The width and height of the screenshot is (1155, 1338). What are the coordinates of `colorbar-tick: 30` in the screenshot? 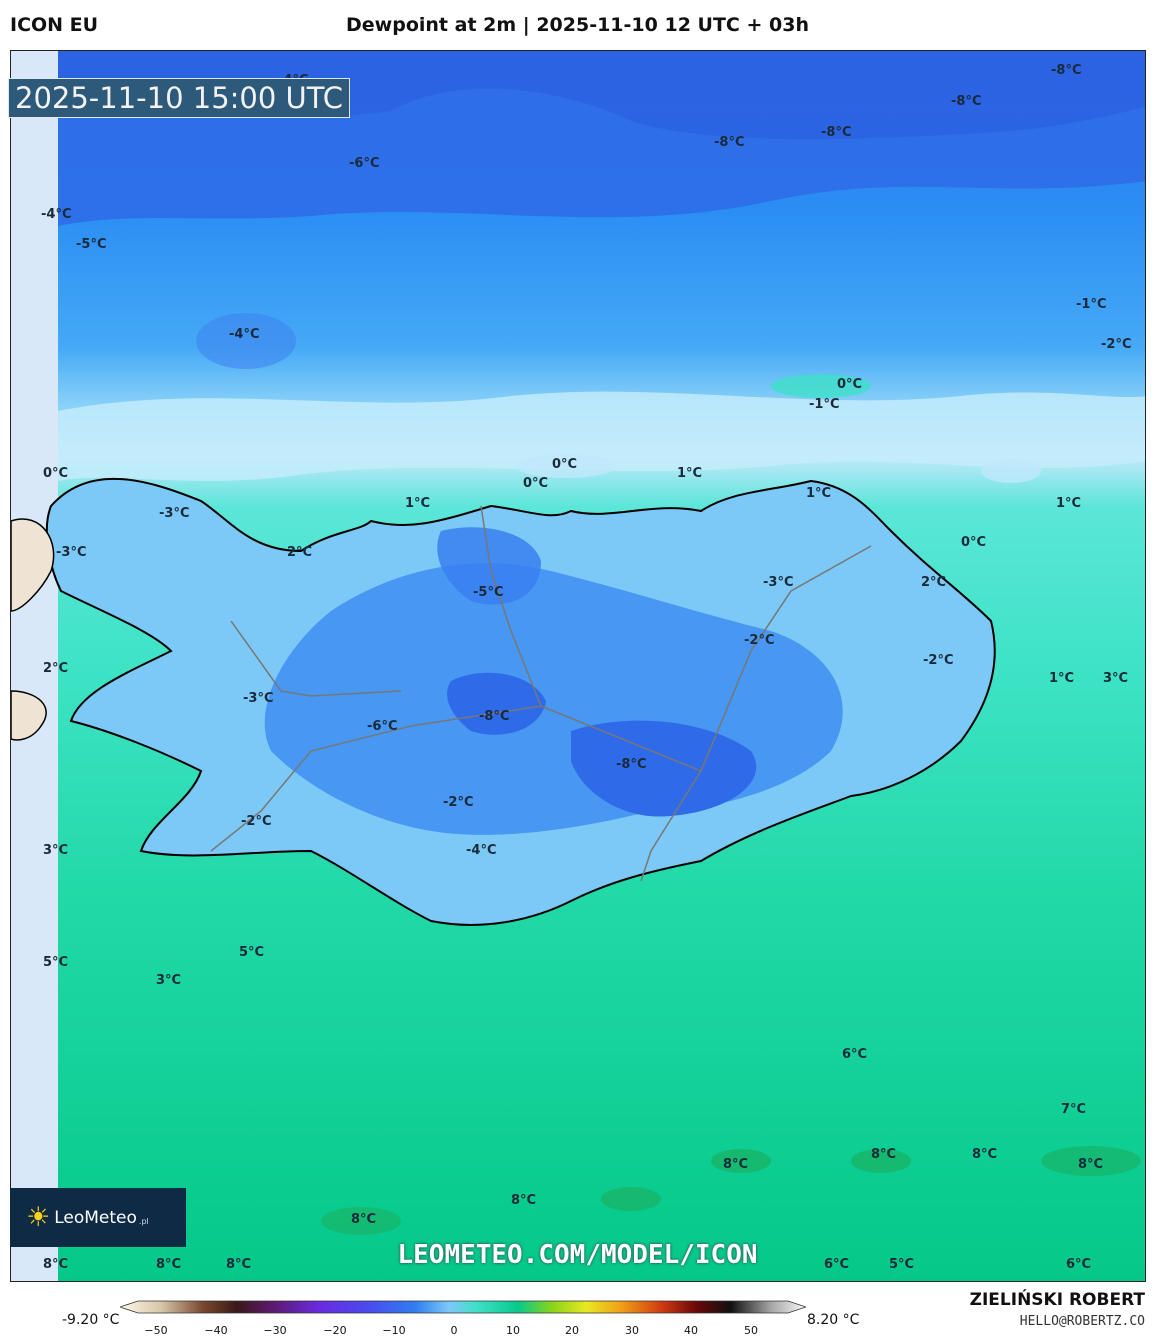 It's located at (632, 1330).